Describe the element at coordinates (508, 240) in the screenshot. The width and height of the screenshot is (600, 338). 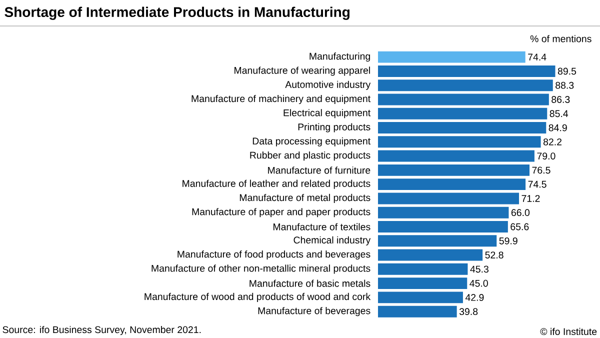
I see `data-label: 59.9` at that location.